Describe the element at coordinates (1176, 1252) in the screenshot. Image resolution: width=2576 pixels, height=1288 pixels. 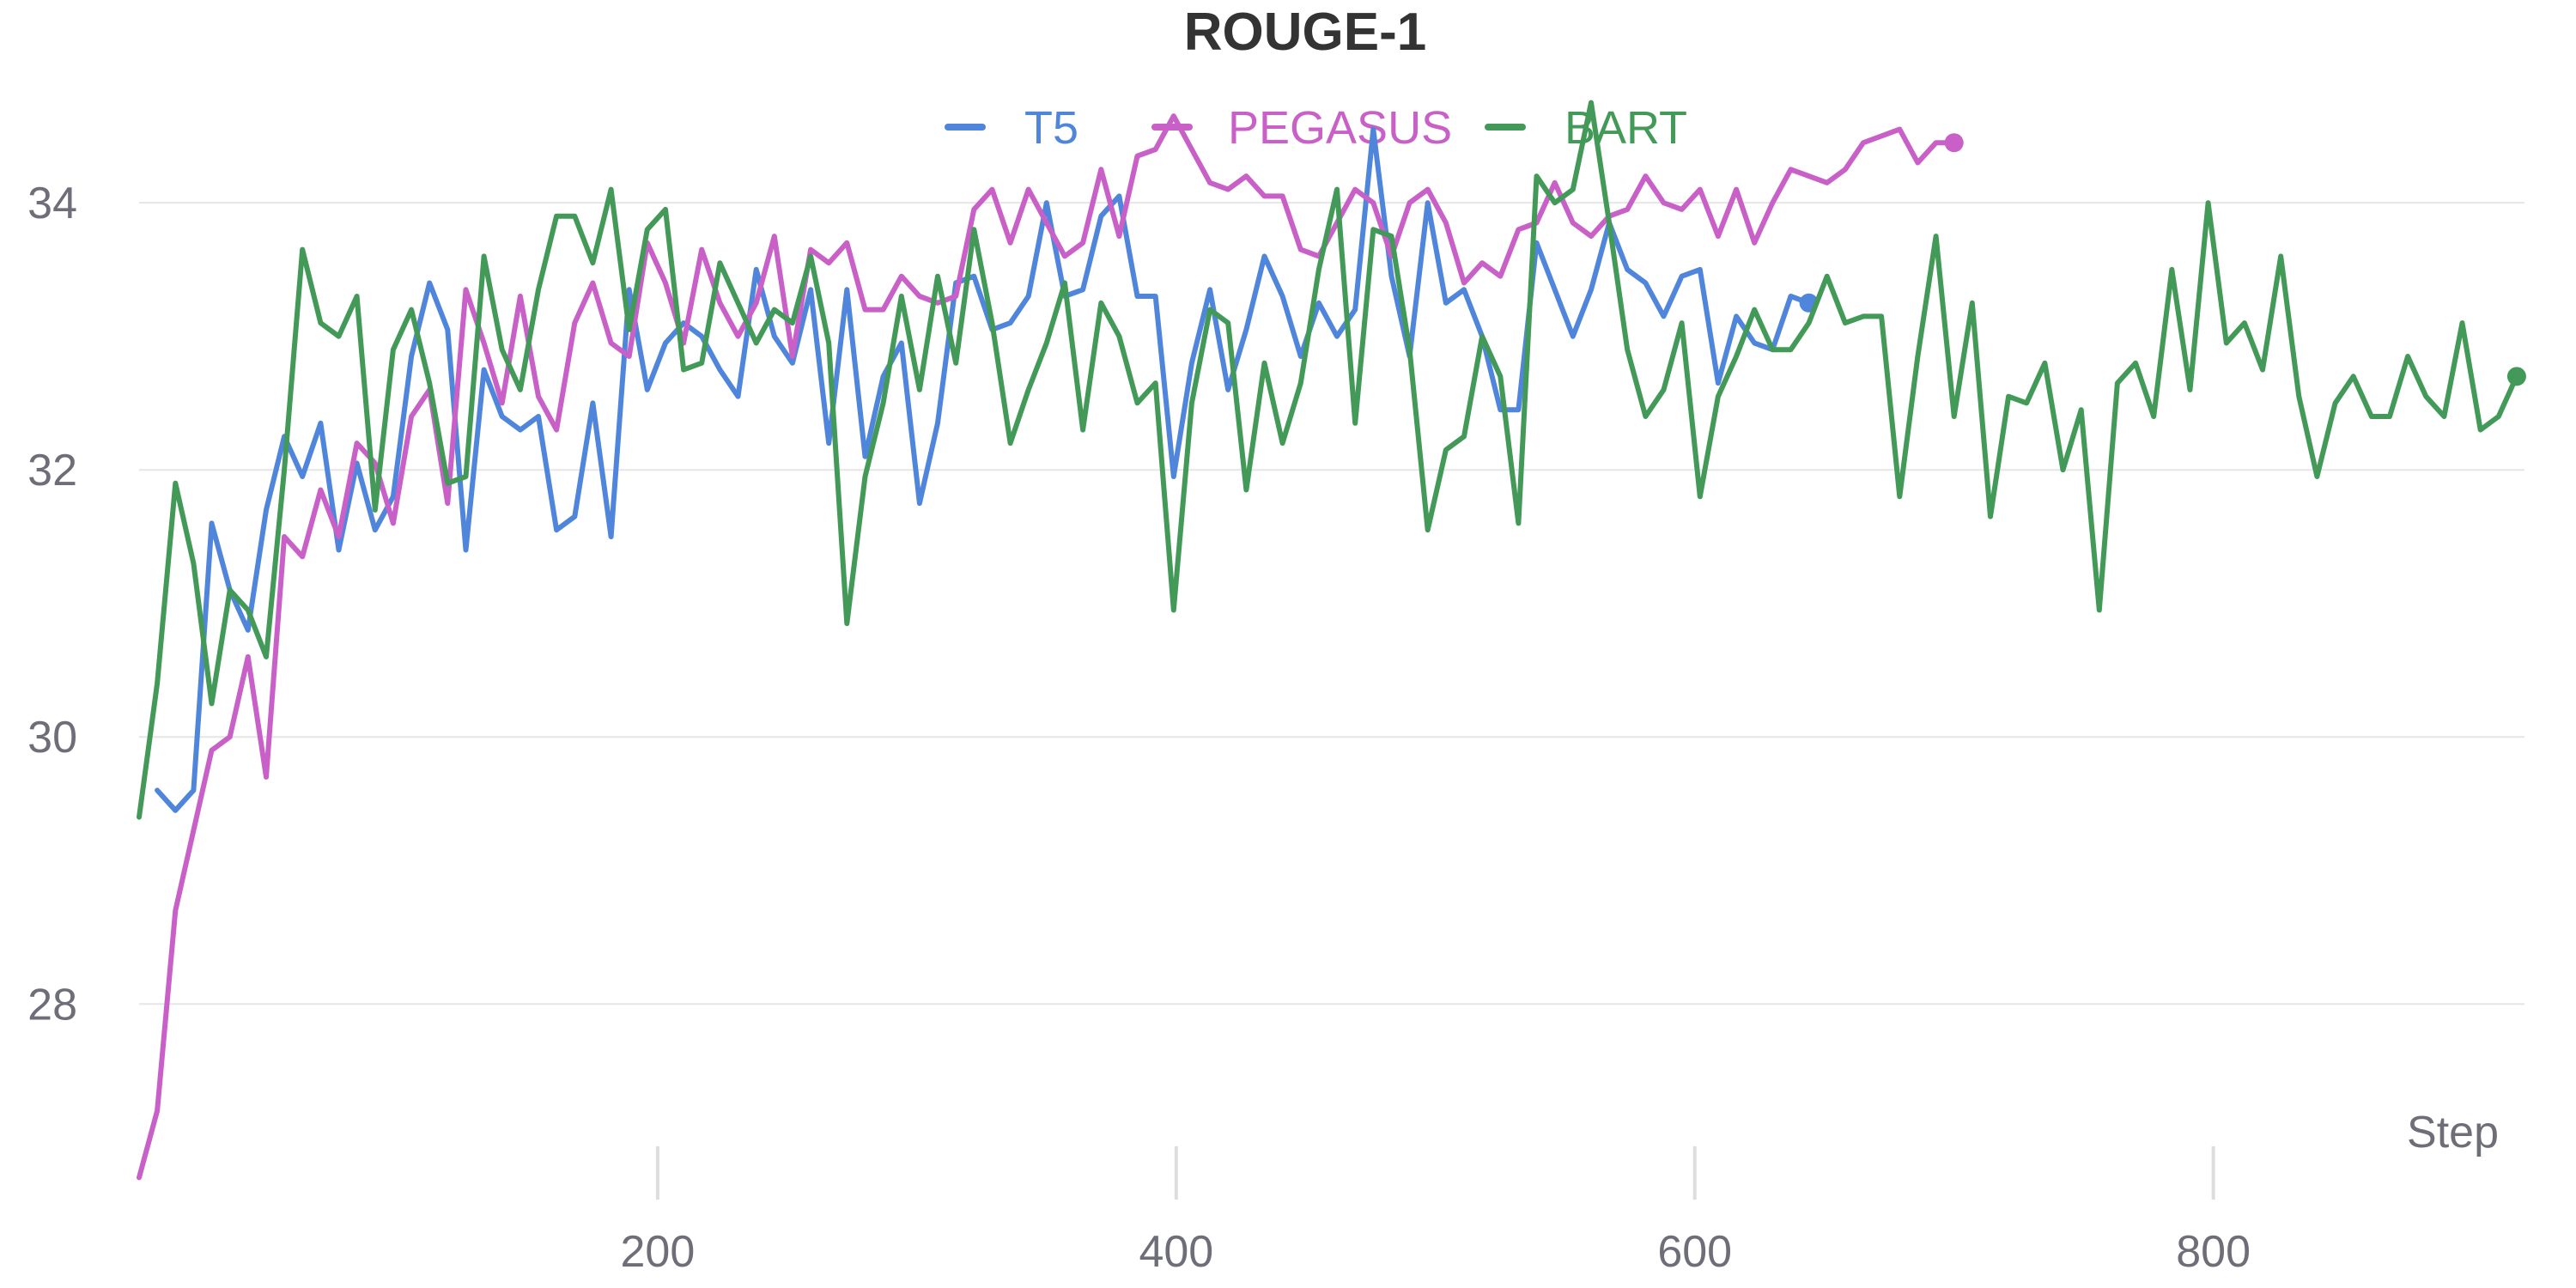
I see `x-tick-label: 400` at that location.